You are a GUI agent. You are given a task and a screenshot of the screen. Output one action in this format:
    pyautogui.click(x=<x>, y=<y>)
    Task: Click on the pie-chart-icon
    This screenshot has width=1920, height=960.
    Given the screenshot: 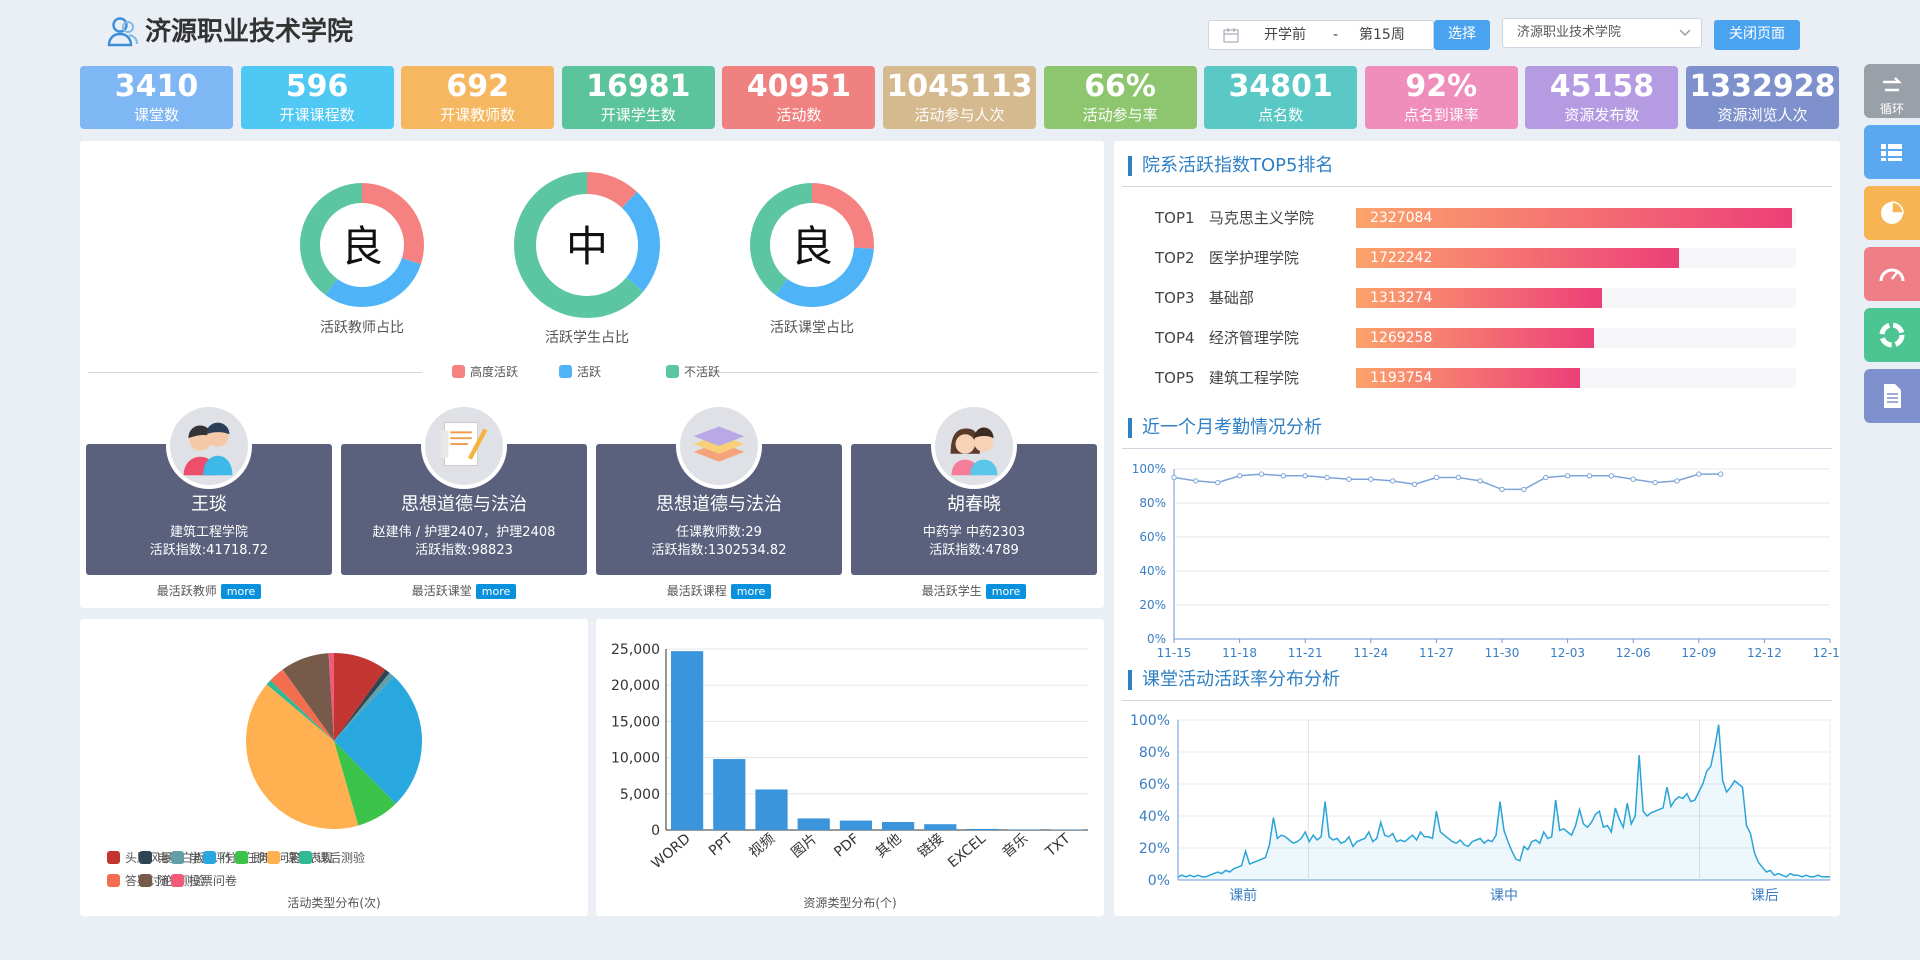 What is the action you would take?
    pyautogui.click(x=1892, y=212)
    